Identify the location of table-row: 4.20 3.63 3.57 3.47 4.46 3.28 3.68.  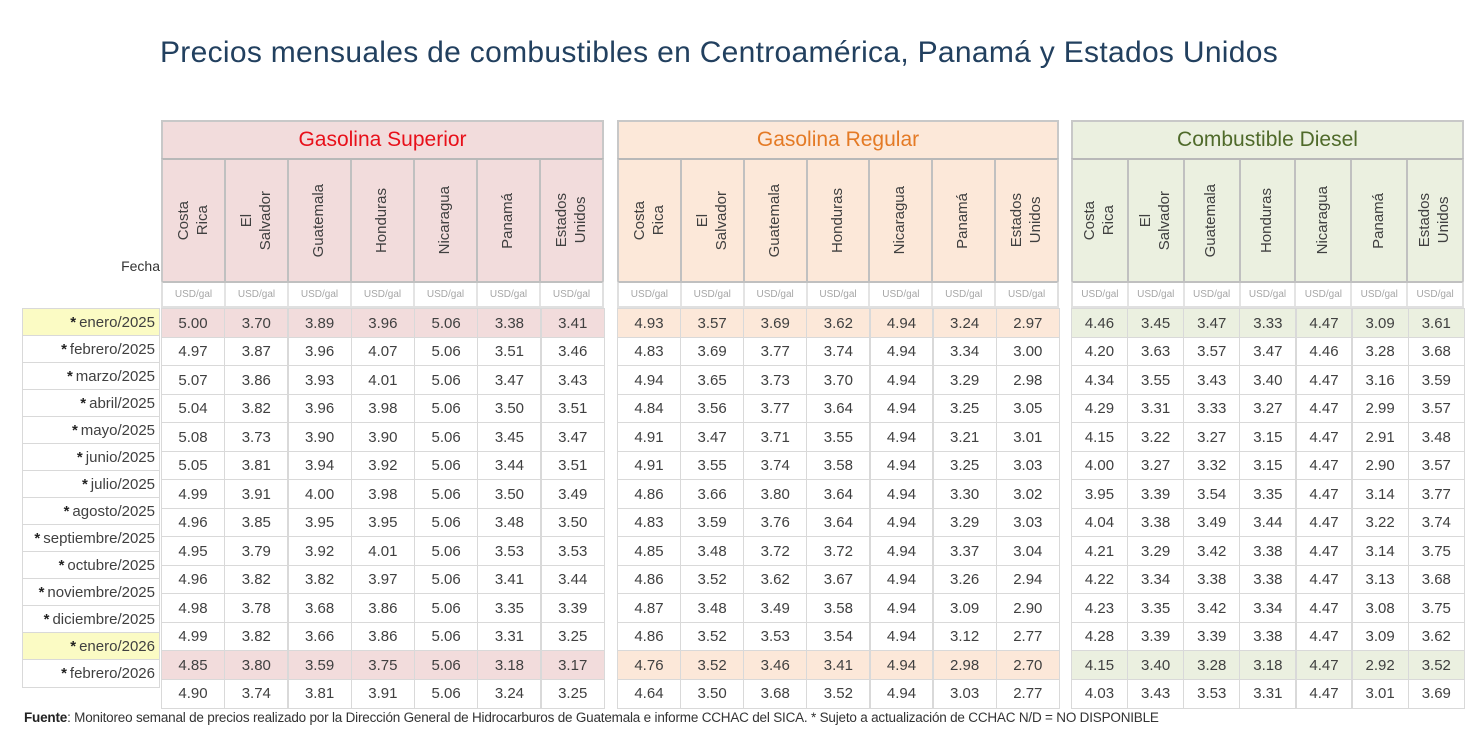
(1268, 351).